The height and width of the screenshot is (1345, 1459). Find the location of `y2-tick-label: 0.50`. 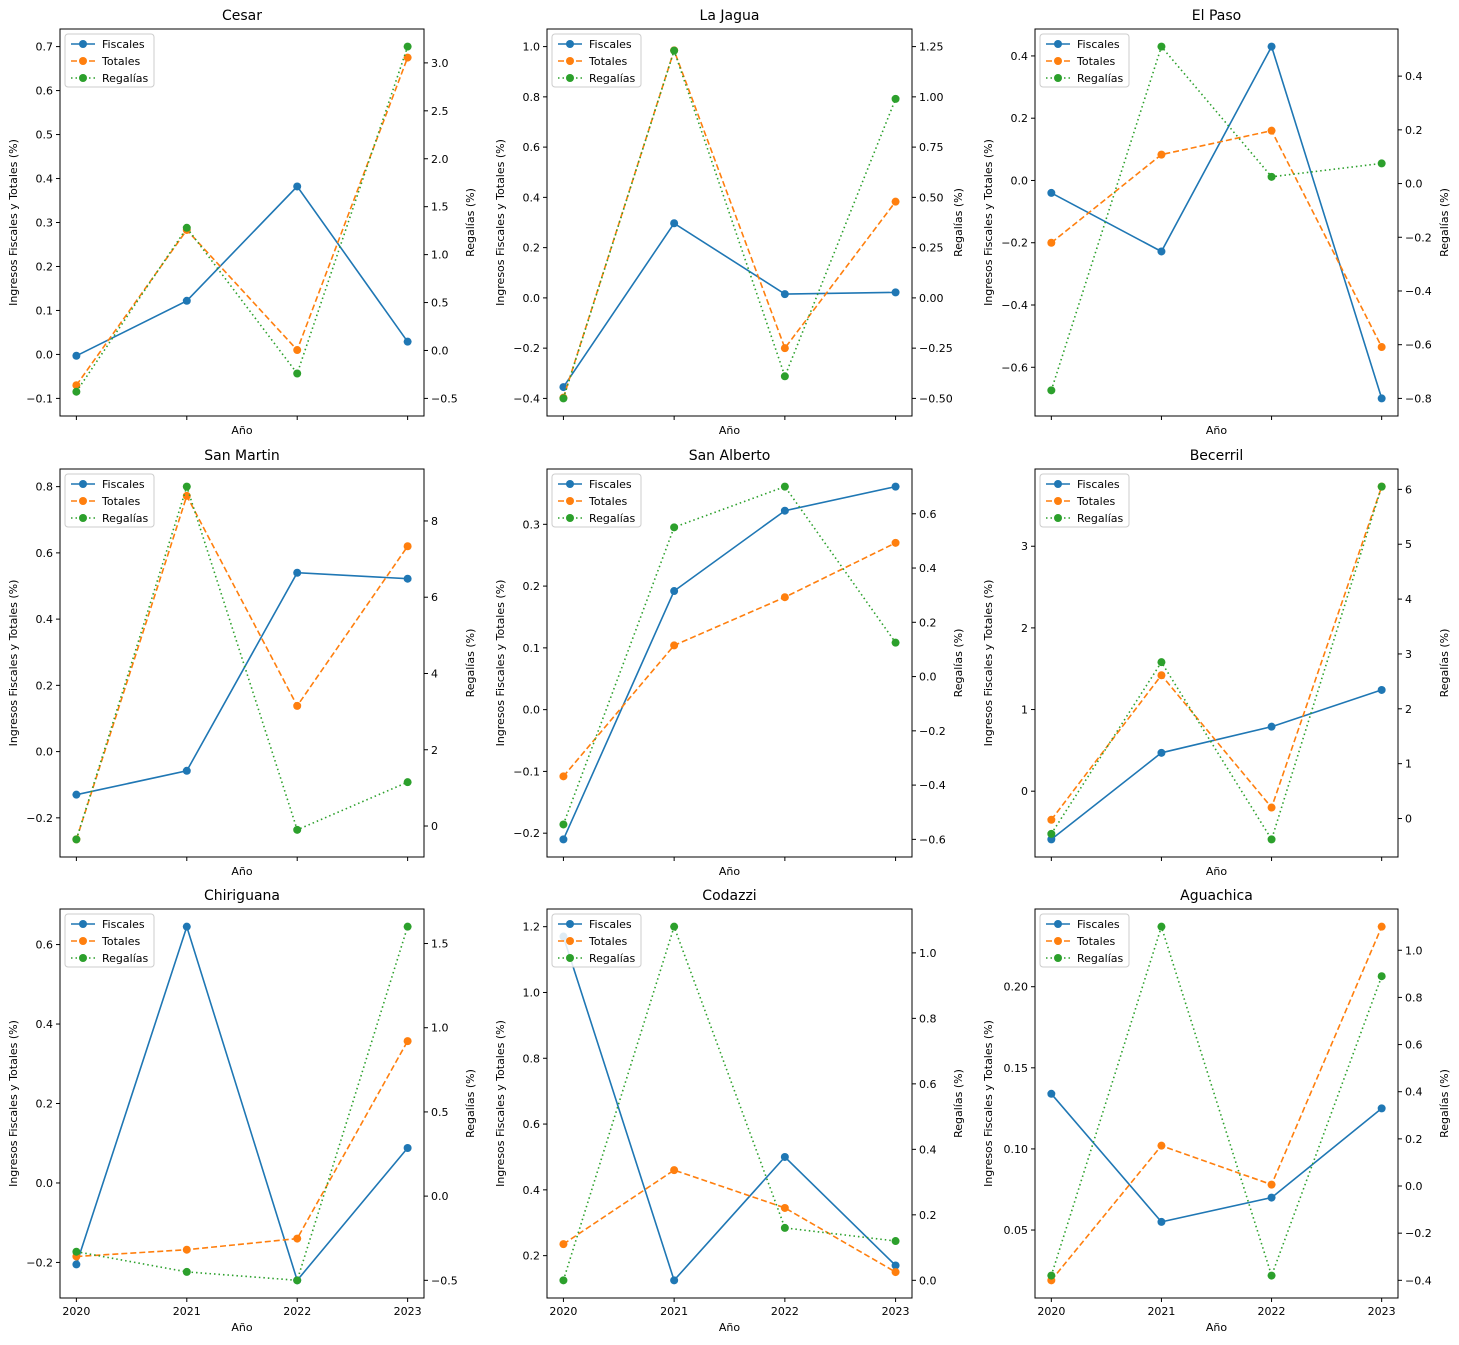

y2-tick-label: 0.50 is located at coordinates (931, 197).